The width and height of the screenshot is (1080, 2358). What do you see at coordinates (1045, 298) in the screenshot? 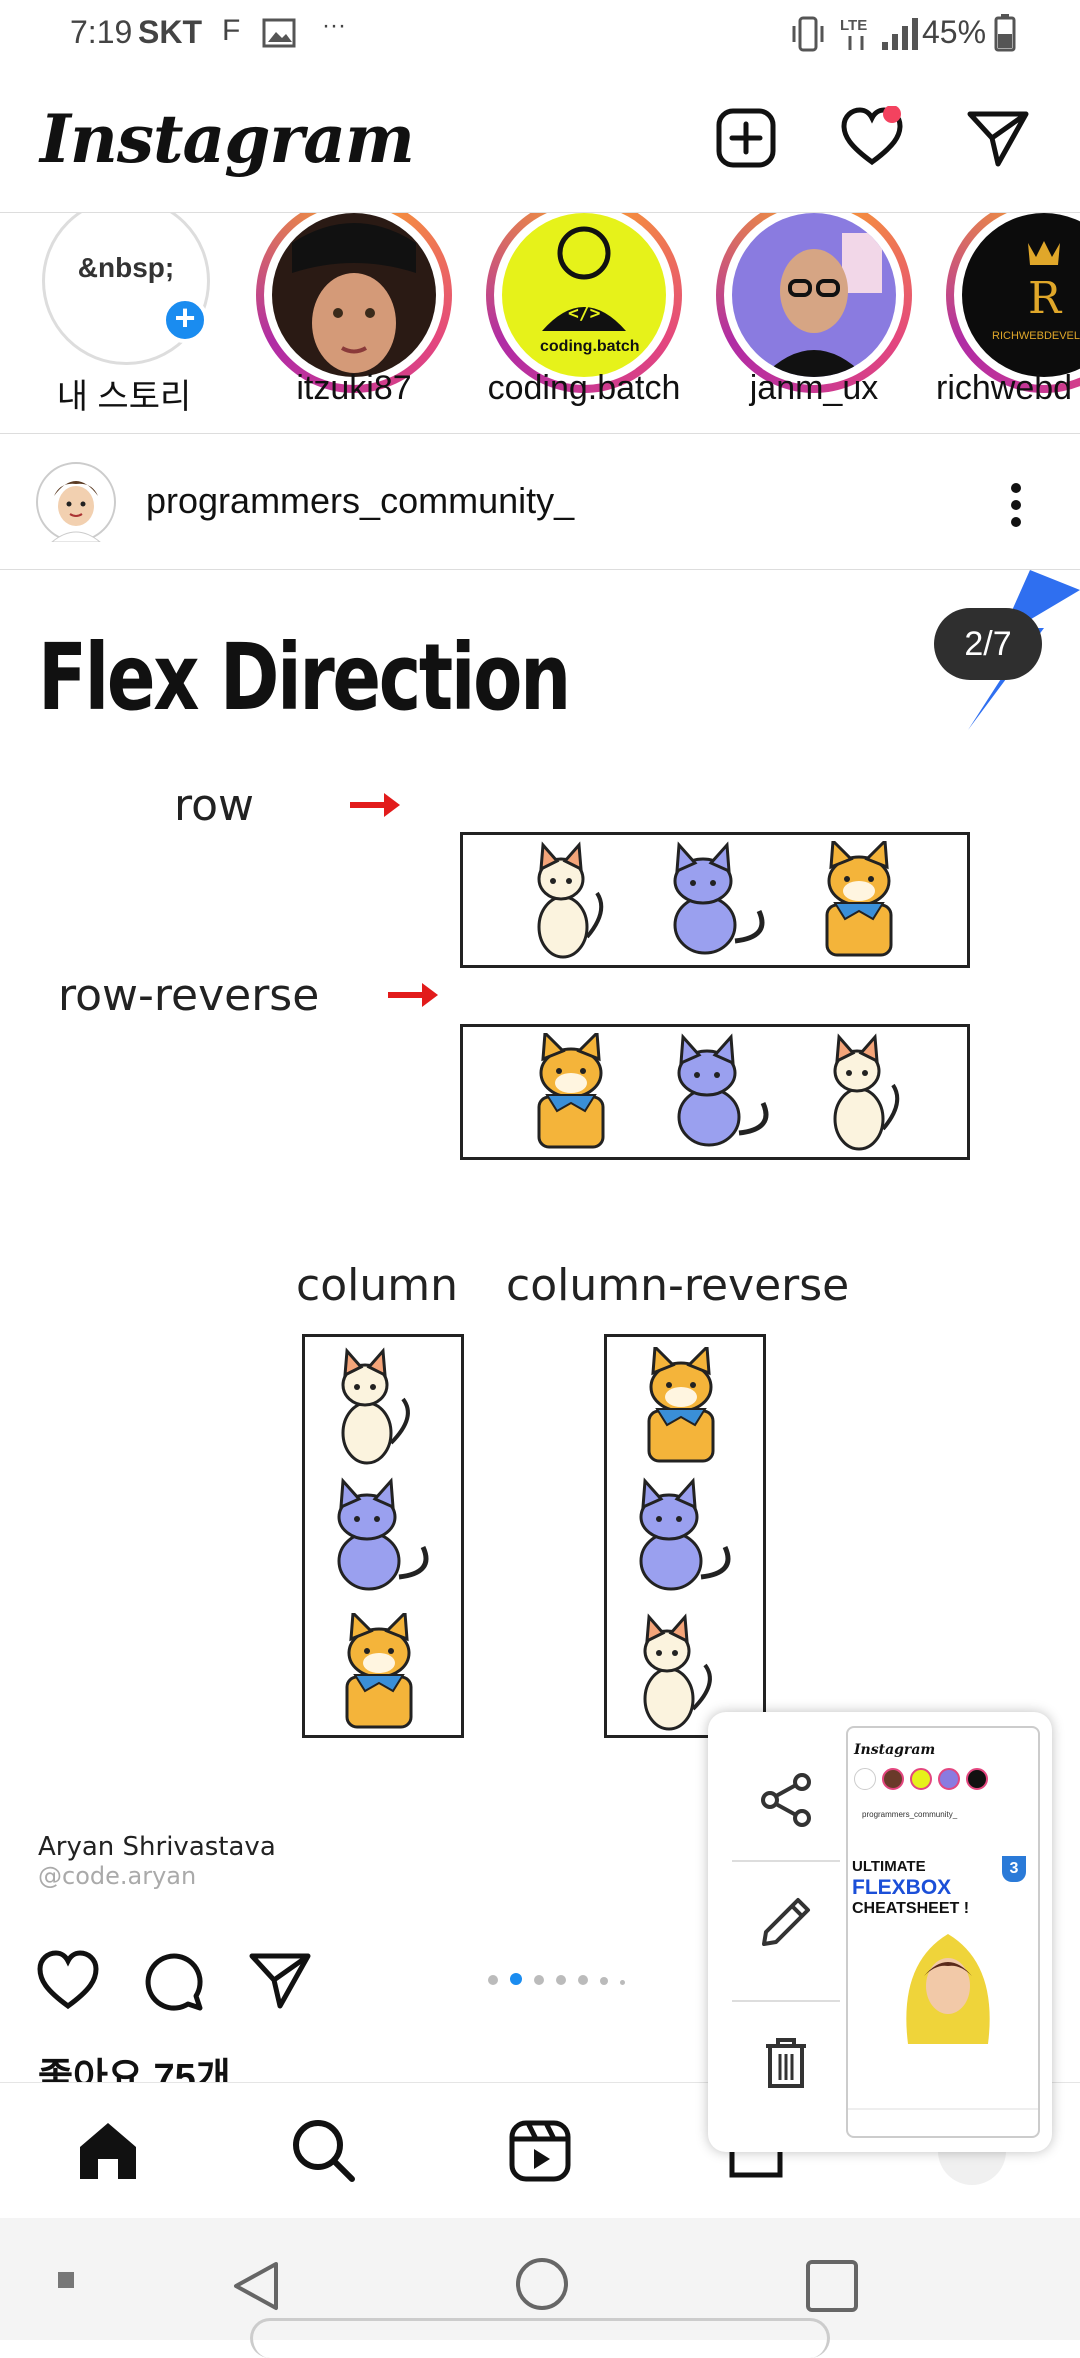
I see `svg-text: R` at bounding box center [1045, 298].